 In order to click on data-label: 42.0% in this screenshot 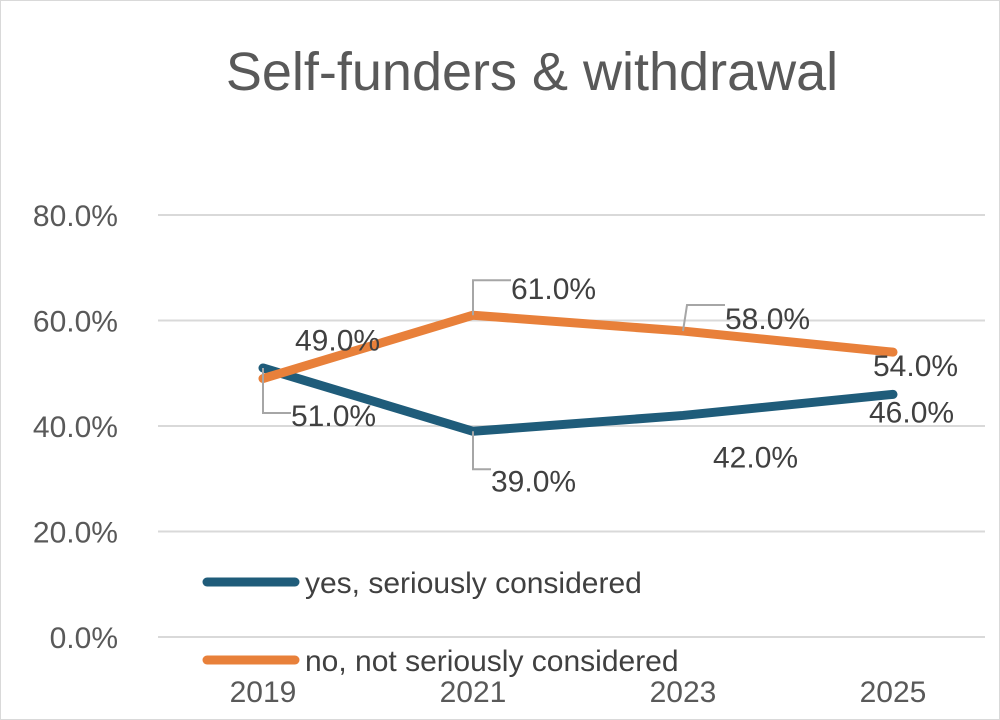, I will do `click(755, 457)`.